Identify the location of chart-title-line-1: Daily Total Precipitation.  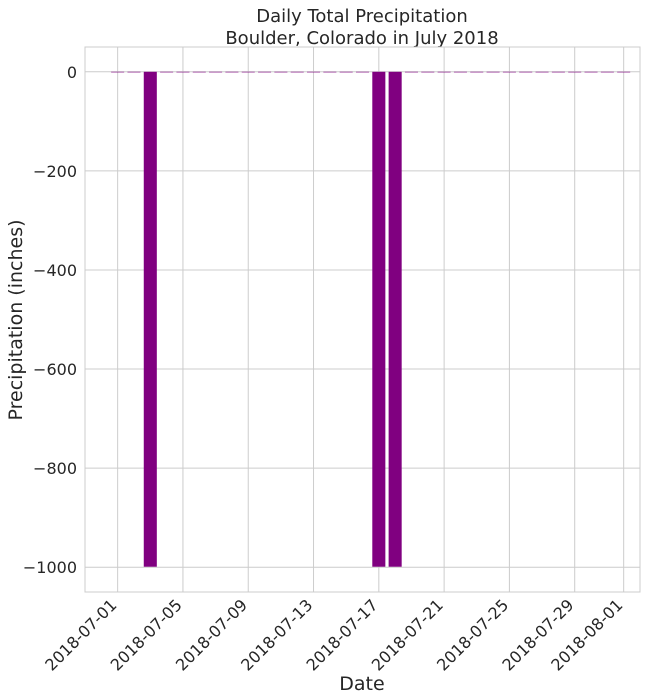
(362, 16).